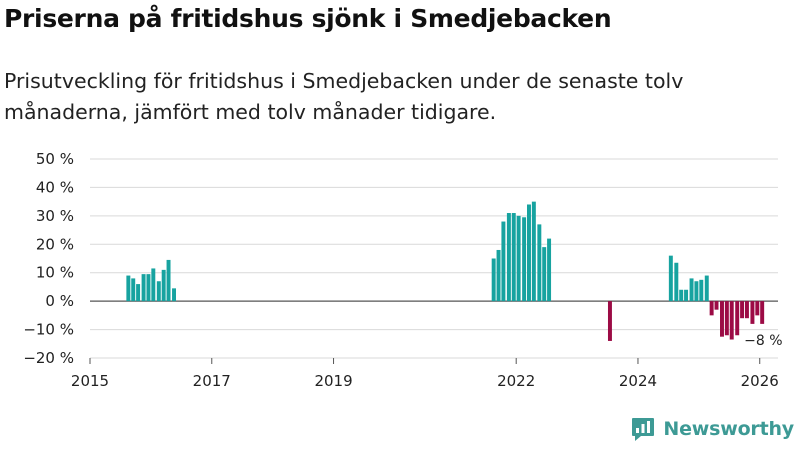 The width and height of the screenshot is (800, 450). What do you see at coordinates (55, 273) in the screenshot?
I see `y-tick-label: 10 %` at bounding box center [55, 273].